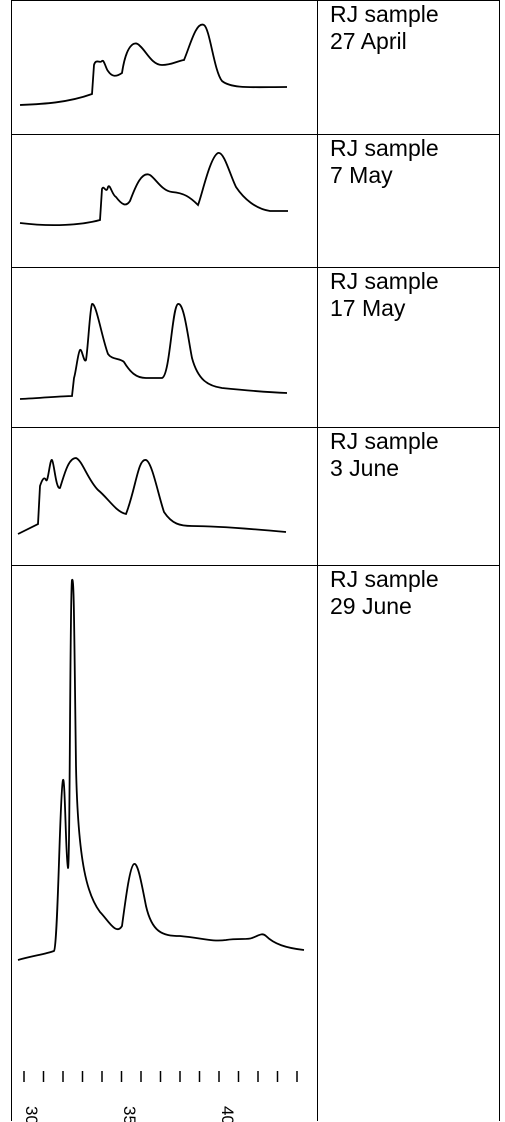  Describe the element at coordinates (408, 67) in the screenshot. I see `label-cell: RJ sample 27 April` at that location.